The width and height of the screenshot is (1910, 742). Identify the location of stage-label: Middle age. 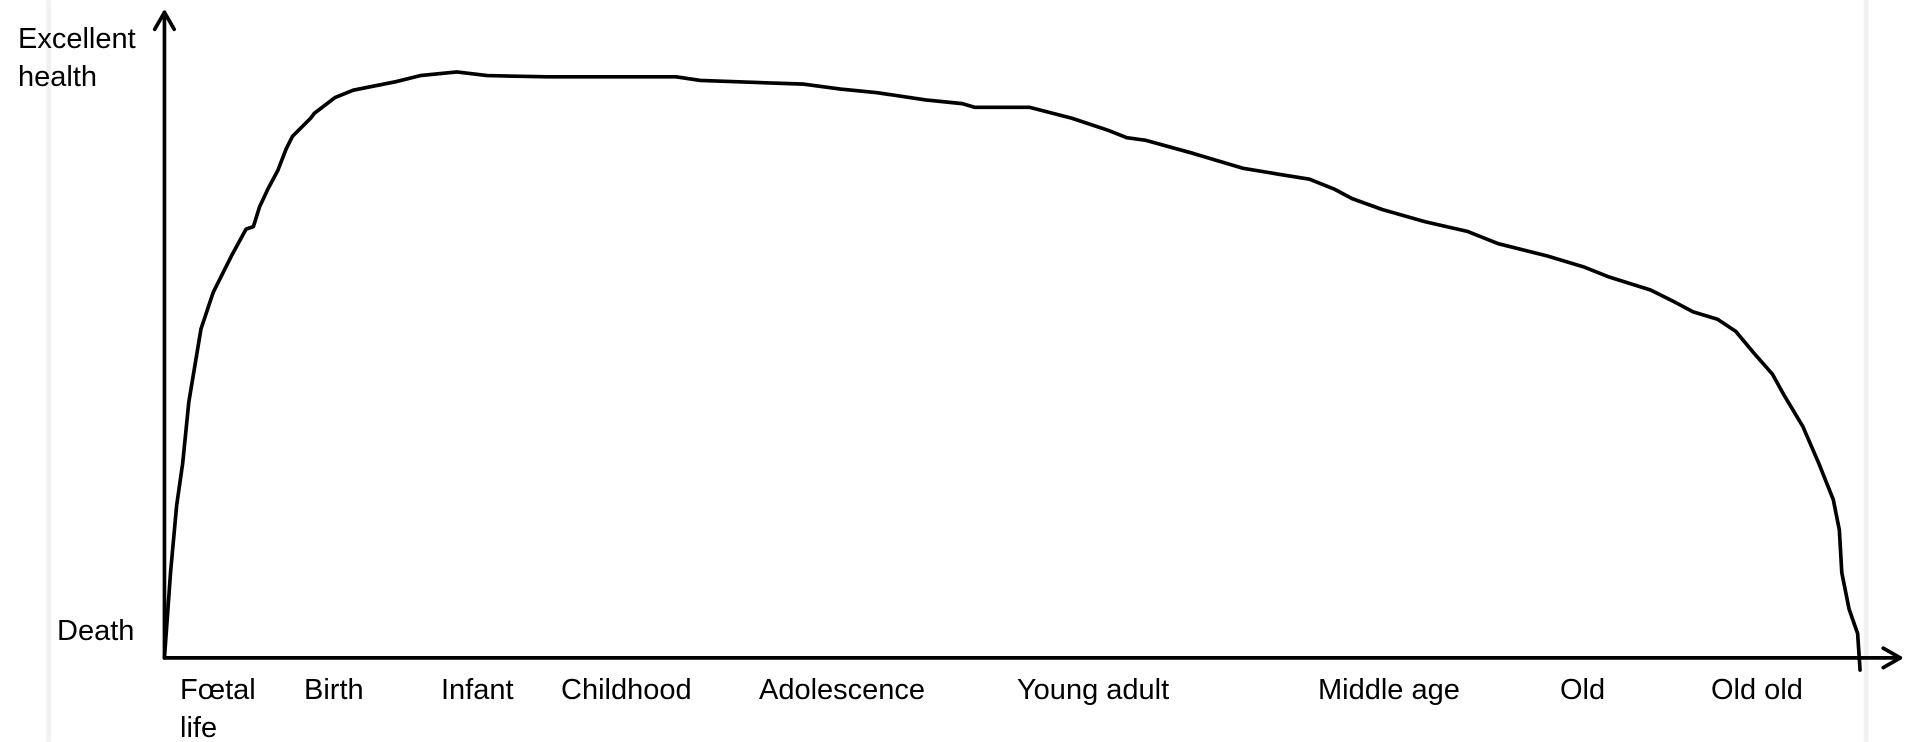
(1389, 690).